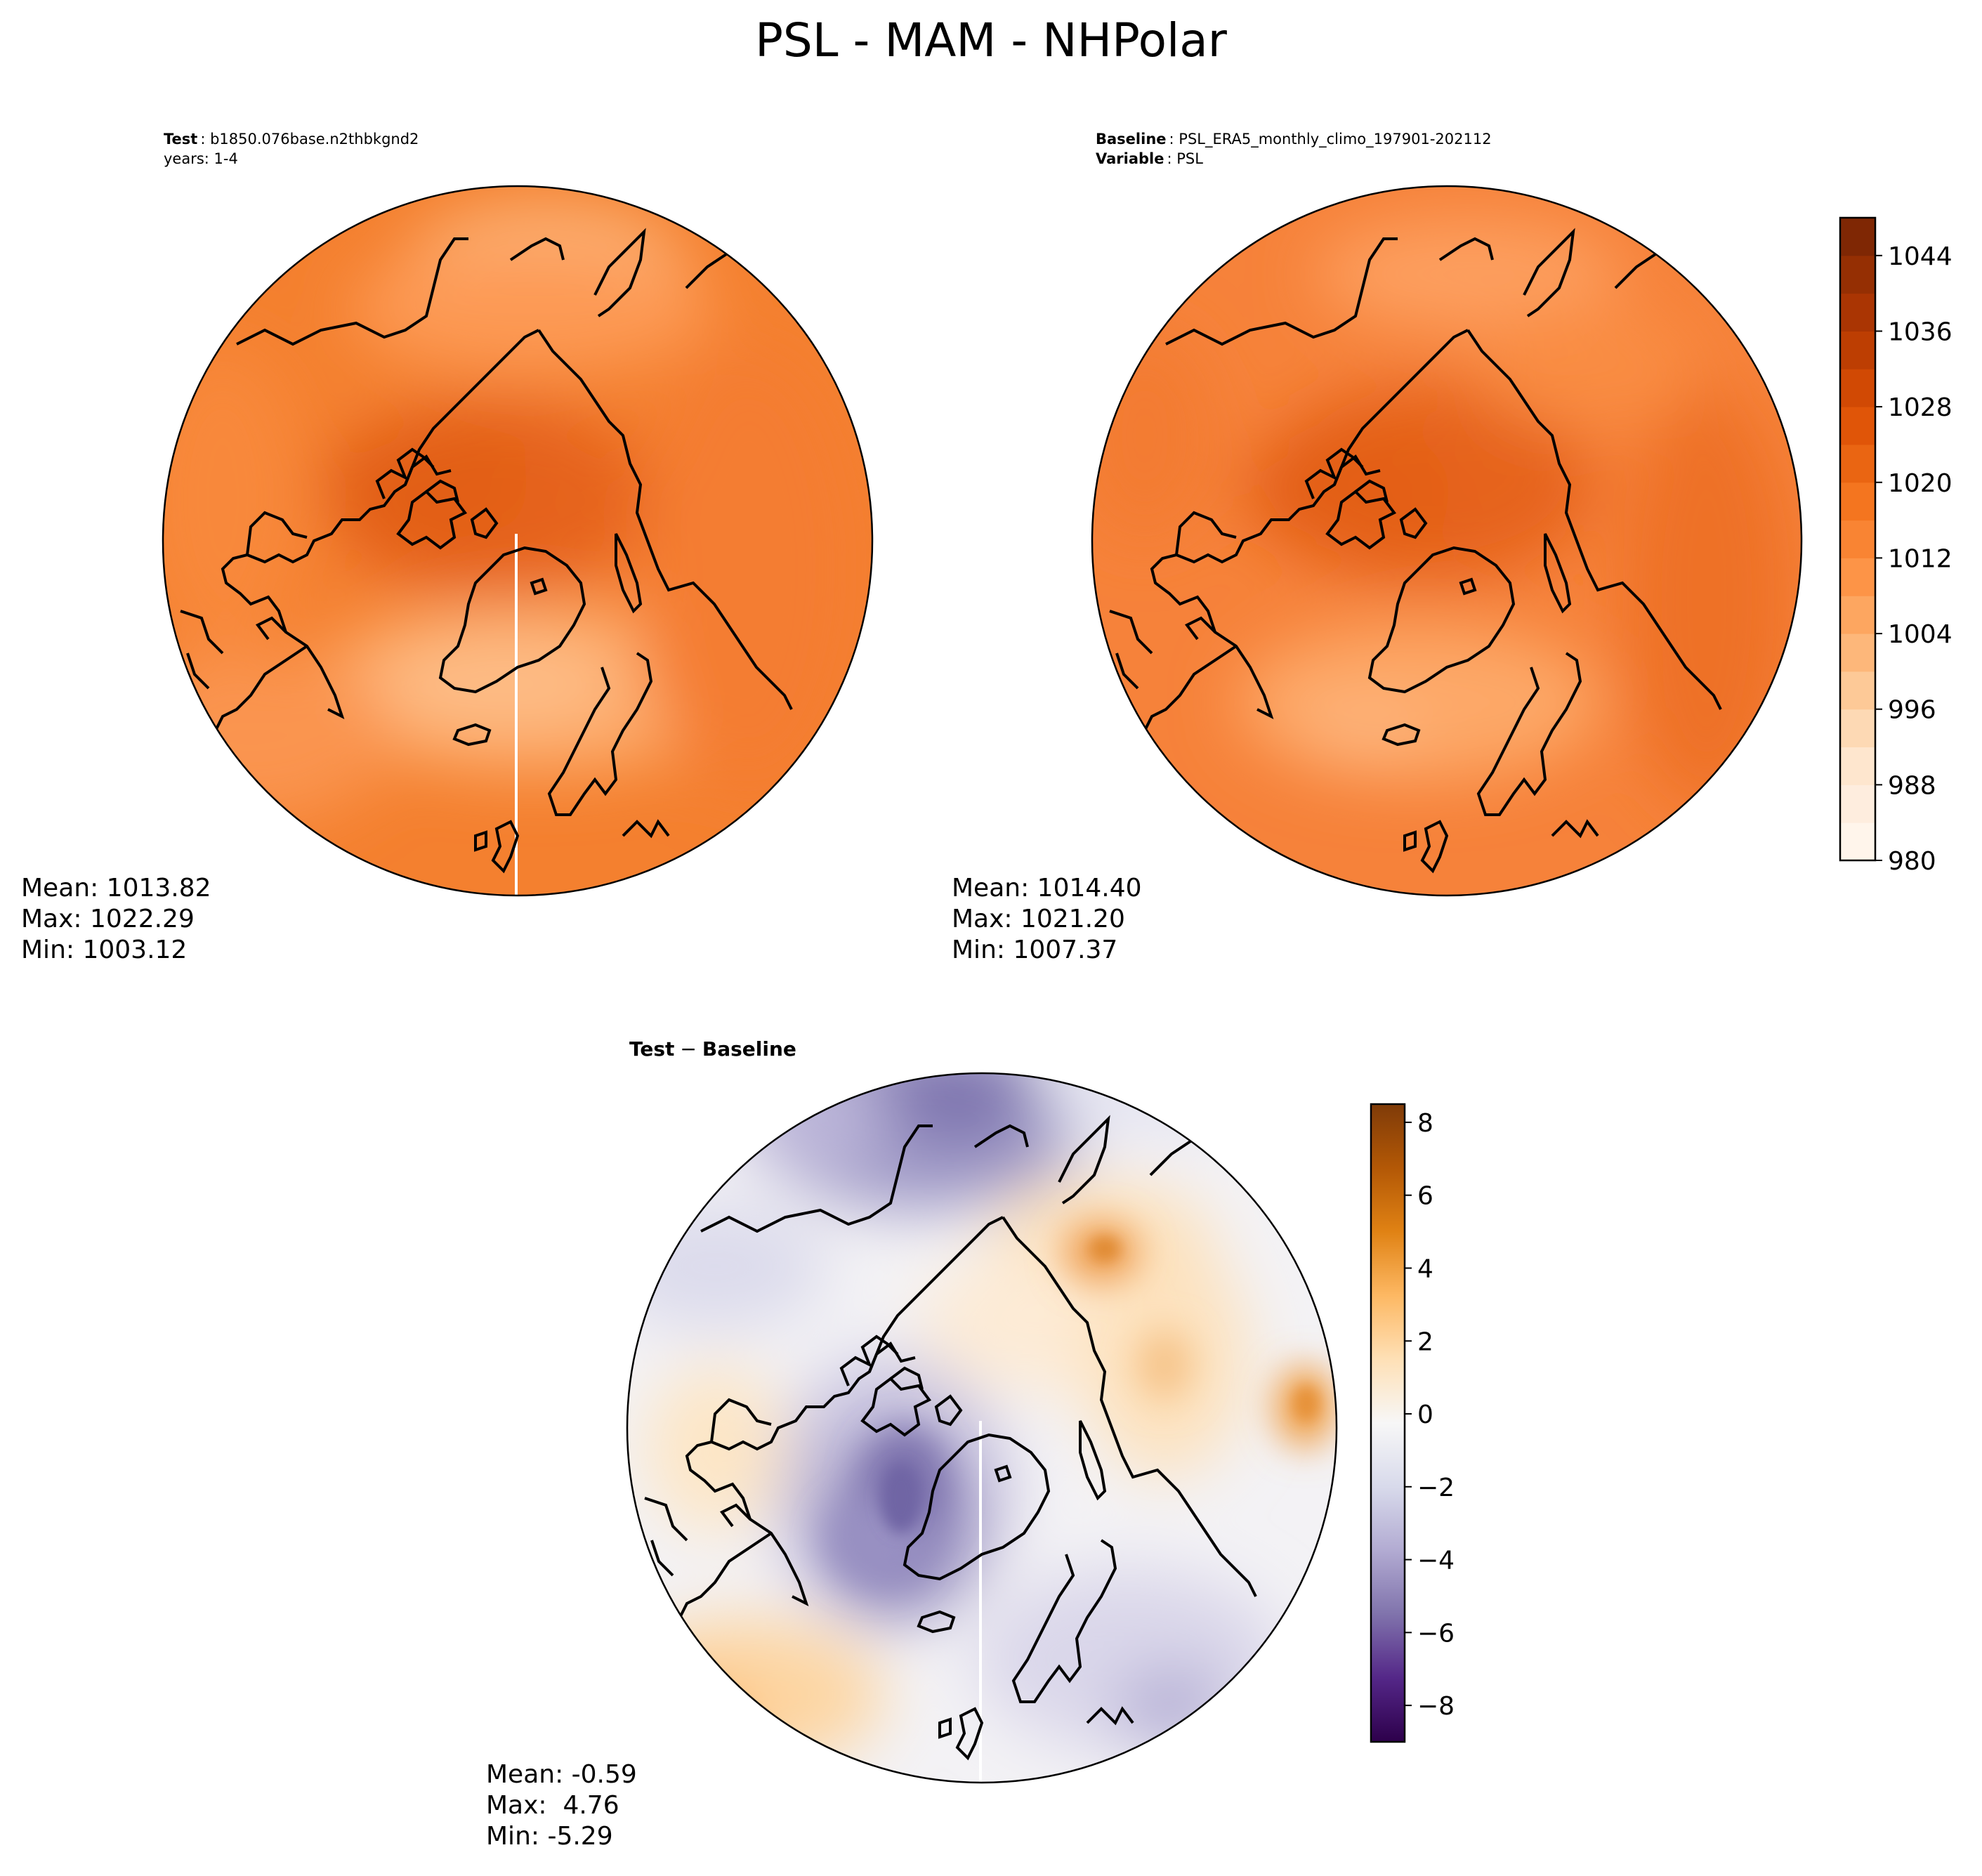 The width and height of the screenshot is (1982, 1876). Describe the element at coordinates (688, 1049) in the screenshot. I see `diff-title-op: −` at that location.